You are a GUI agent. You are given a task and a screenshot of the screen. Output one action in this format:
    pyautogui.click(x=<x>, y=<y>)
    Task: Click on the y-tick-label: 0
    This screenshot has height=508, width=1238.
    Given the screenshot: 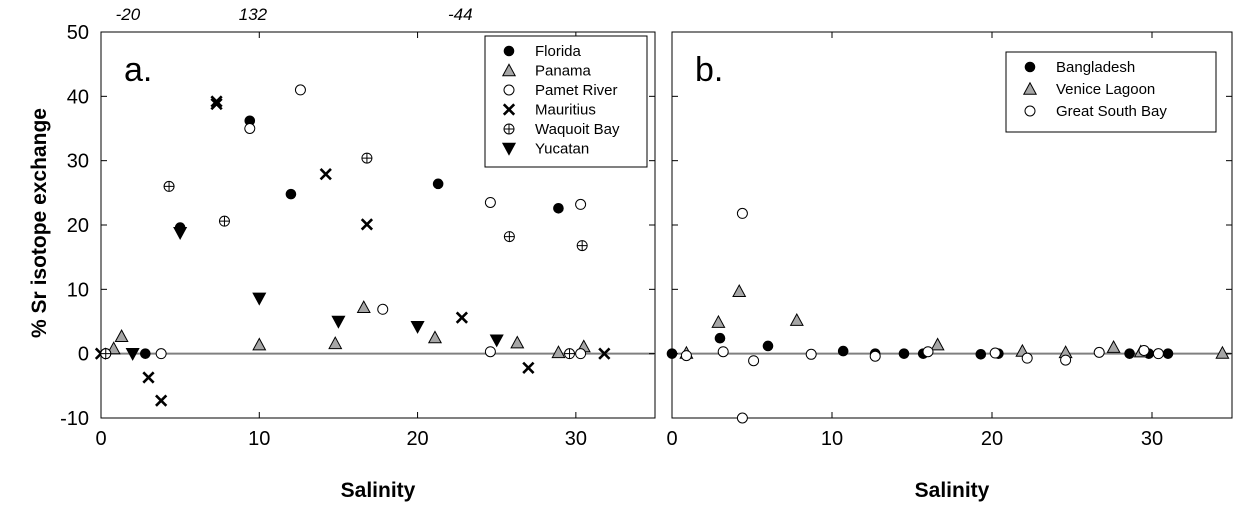 What is the action you would take?
    pyautogui.click(x=83, y=355)
    